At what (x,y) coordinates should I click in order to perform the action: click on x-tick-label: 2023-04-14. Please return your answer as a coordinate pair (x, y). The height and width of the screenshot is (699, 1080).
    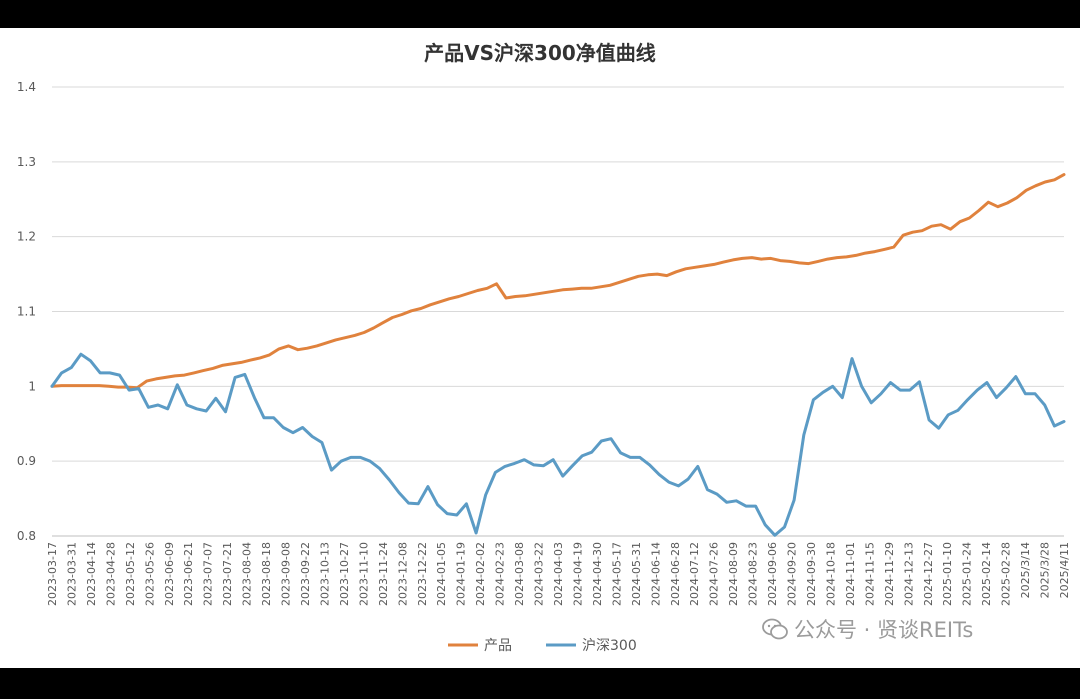
    Looking at the image, I should click on (91, 574).